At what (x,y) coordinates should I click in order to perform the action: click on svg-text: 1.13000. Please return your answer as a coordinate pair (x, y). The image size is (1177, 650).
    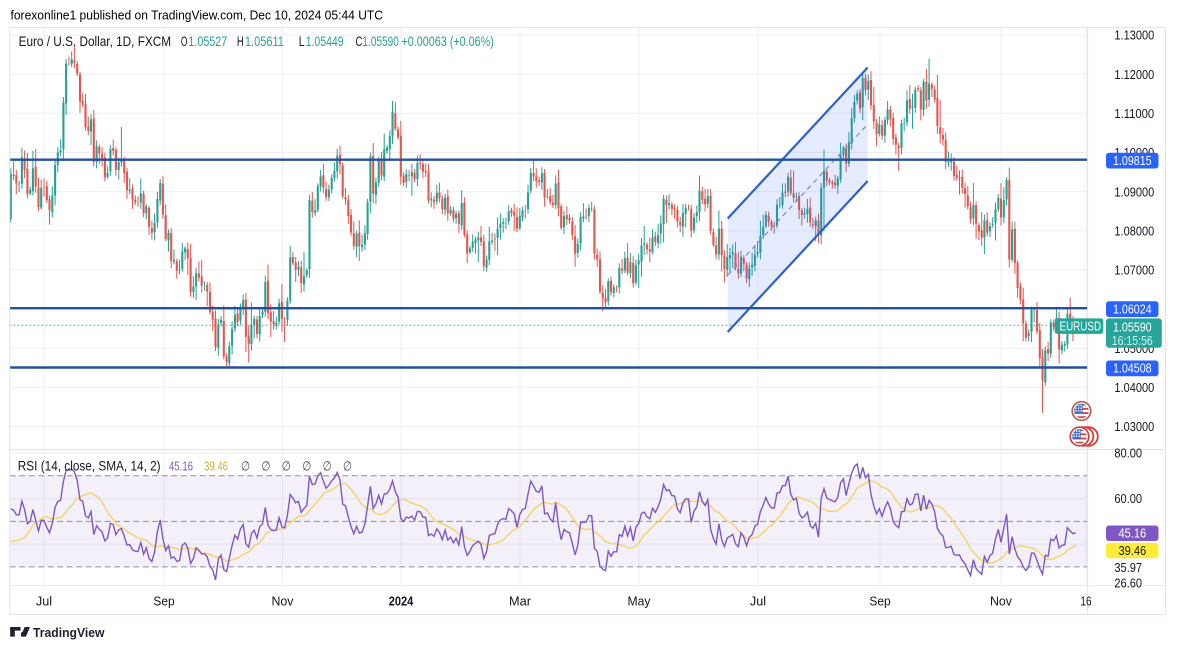
    Looking at the image, I should click on (1134, 35).